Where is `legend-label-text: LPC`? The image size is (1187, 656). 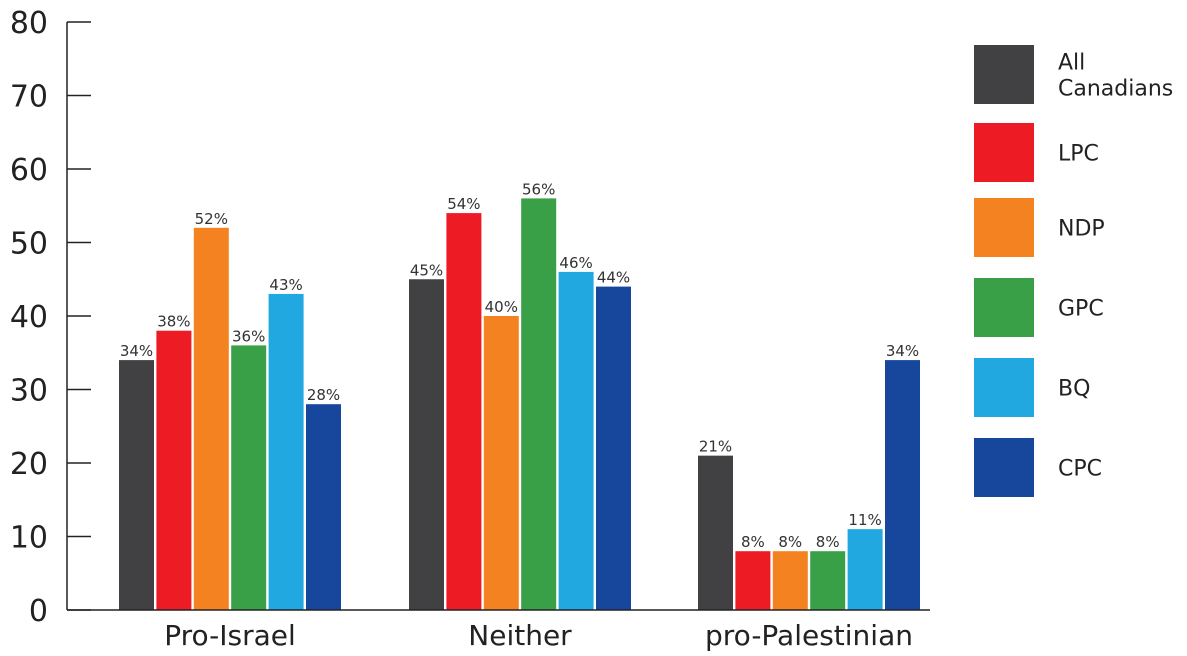
legend-label-text: LPC is located at coordinates (1078, 154).